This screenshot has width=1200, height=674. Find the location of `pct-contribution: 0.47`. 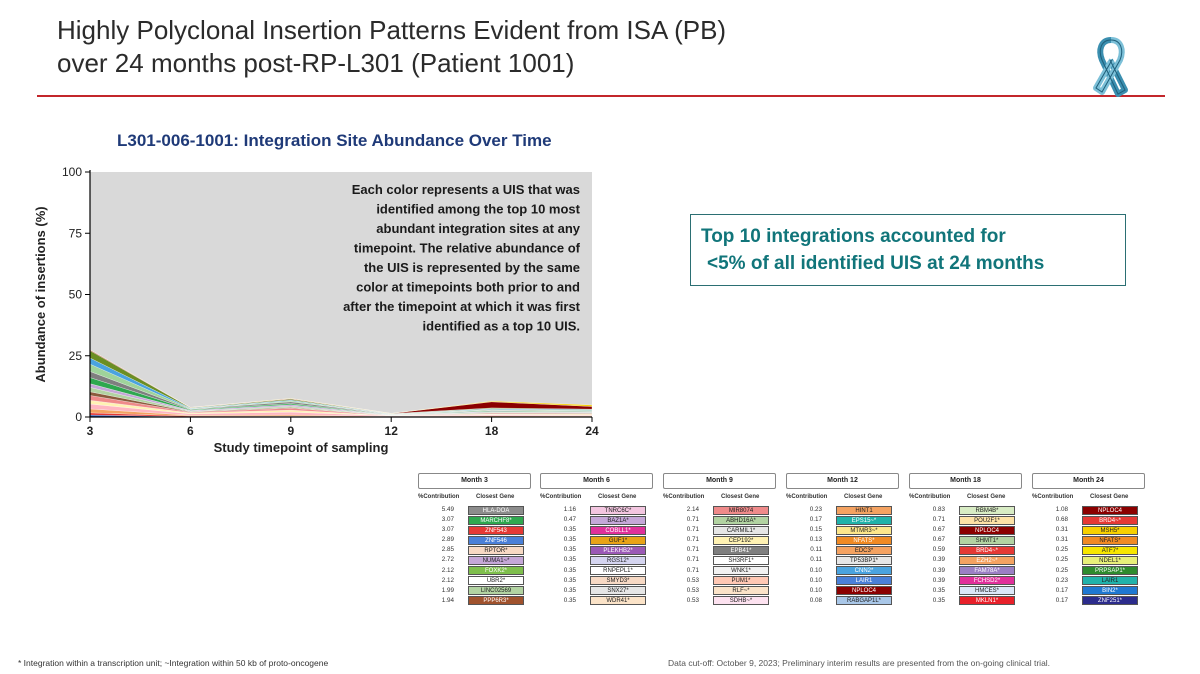

pct-contribution: 0.47 is located at coordinates (569, 520).